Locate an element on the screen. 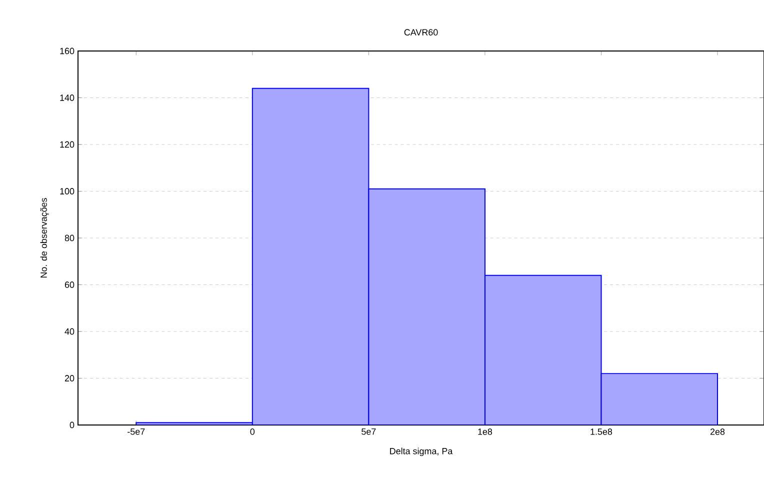 The width and height of the screenshot is (764, 484). y-tick-label: 120 is located at coordinates (67, 144).